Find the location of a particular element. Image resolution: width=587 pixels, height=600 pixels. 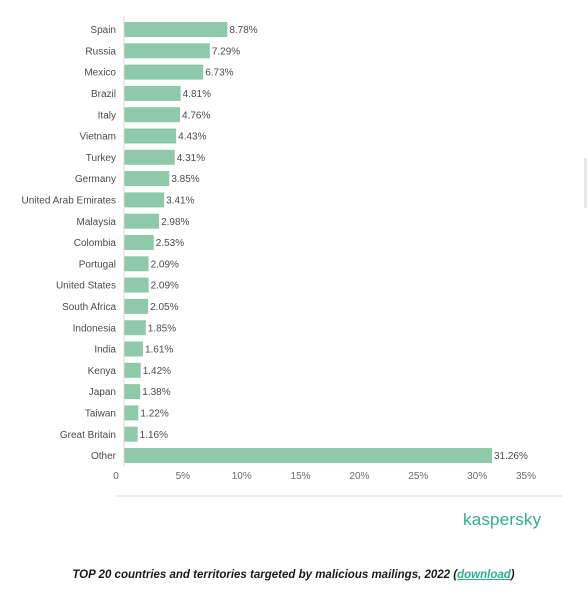

category-label-colombia: Colombia is located at coordinates (95, 243).